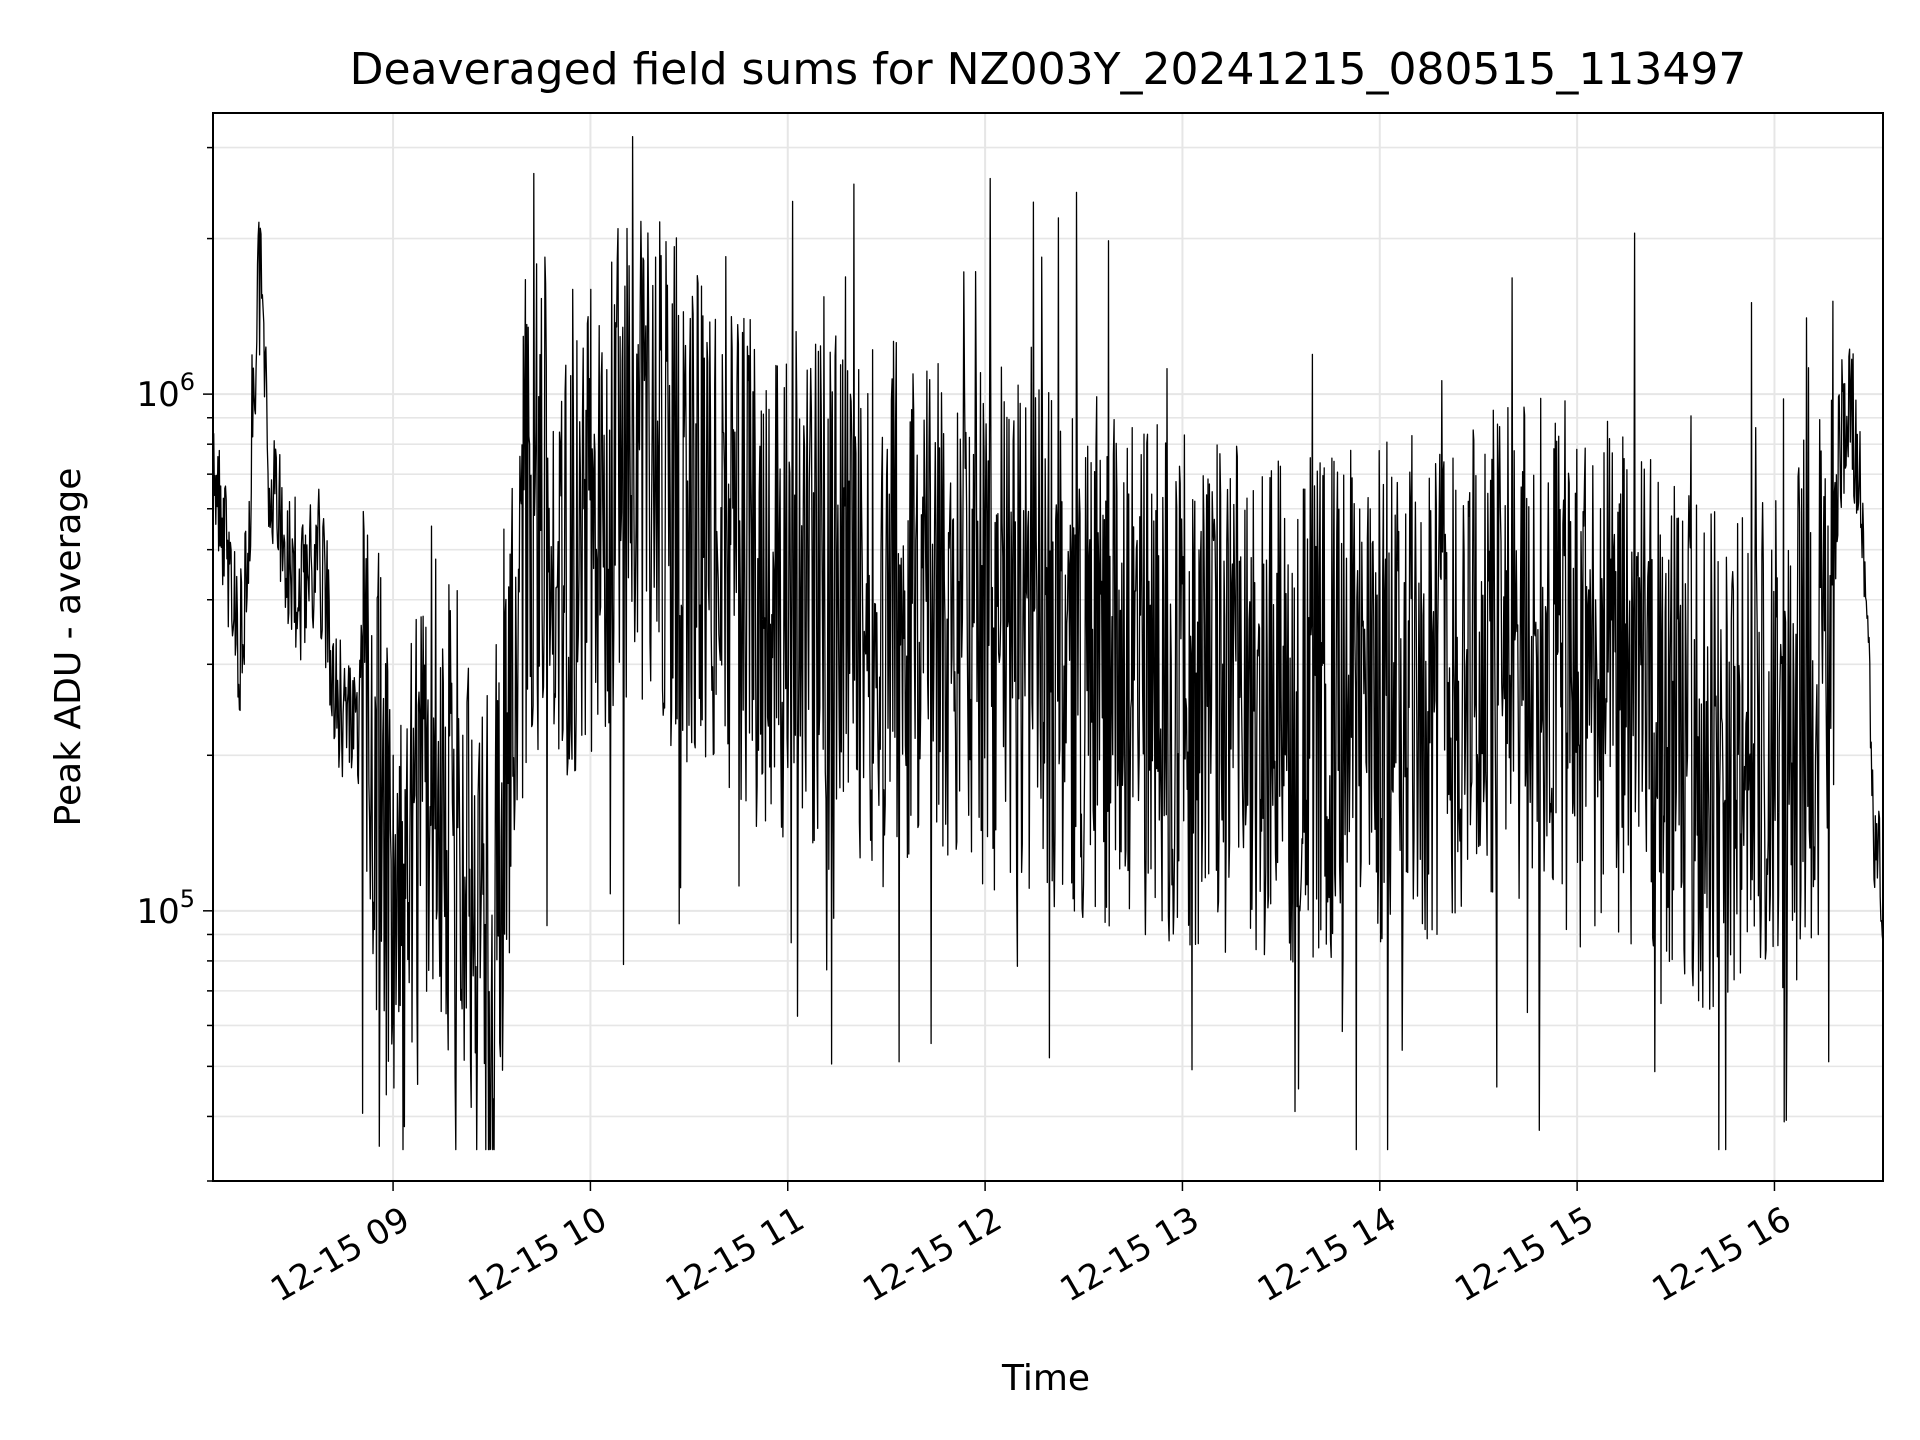 This screenshot has height=1440, width=1920. I want to click on y-tick-label: 10⁵, so click(165, 908).